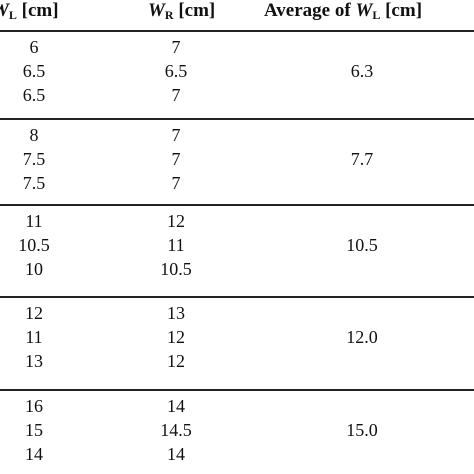 This screenshot has height=474, width=474. Describe the element at coordinates (176, 430) in the screenshot. I see `wr-cell: 14.5` at that location.